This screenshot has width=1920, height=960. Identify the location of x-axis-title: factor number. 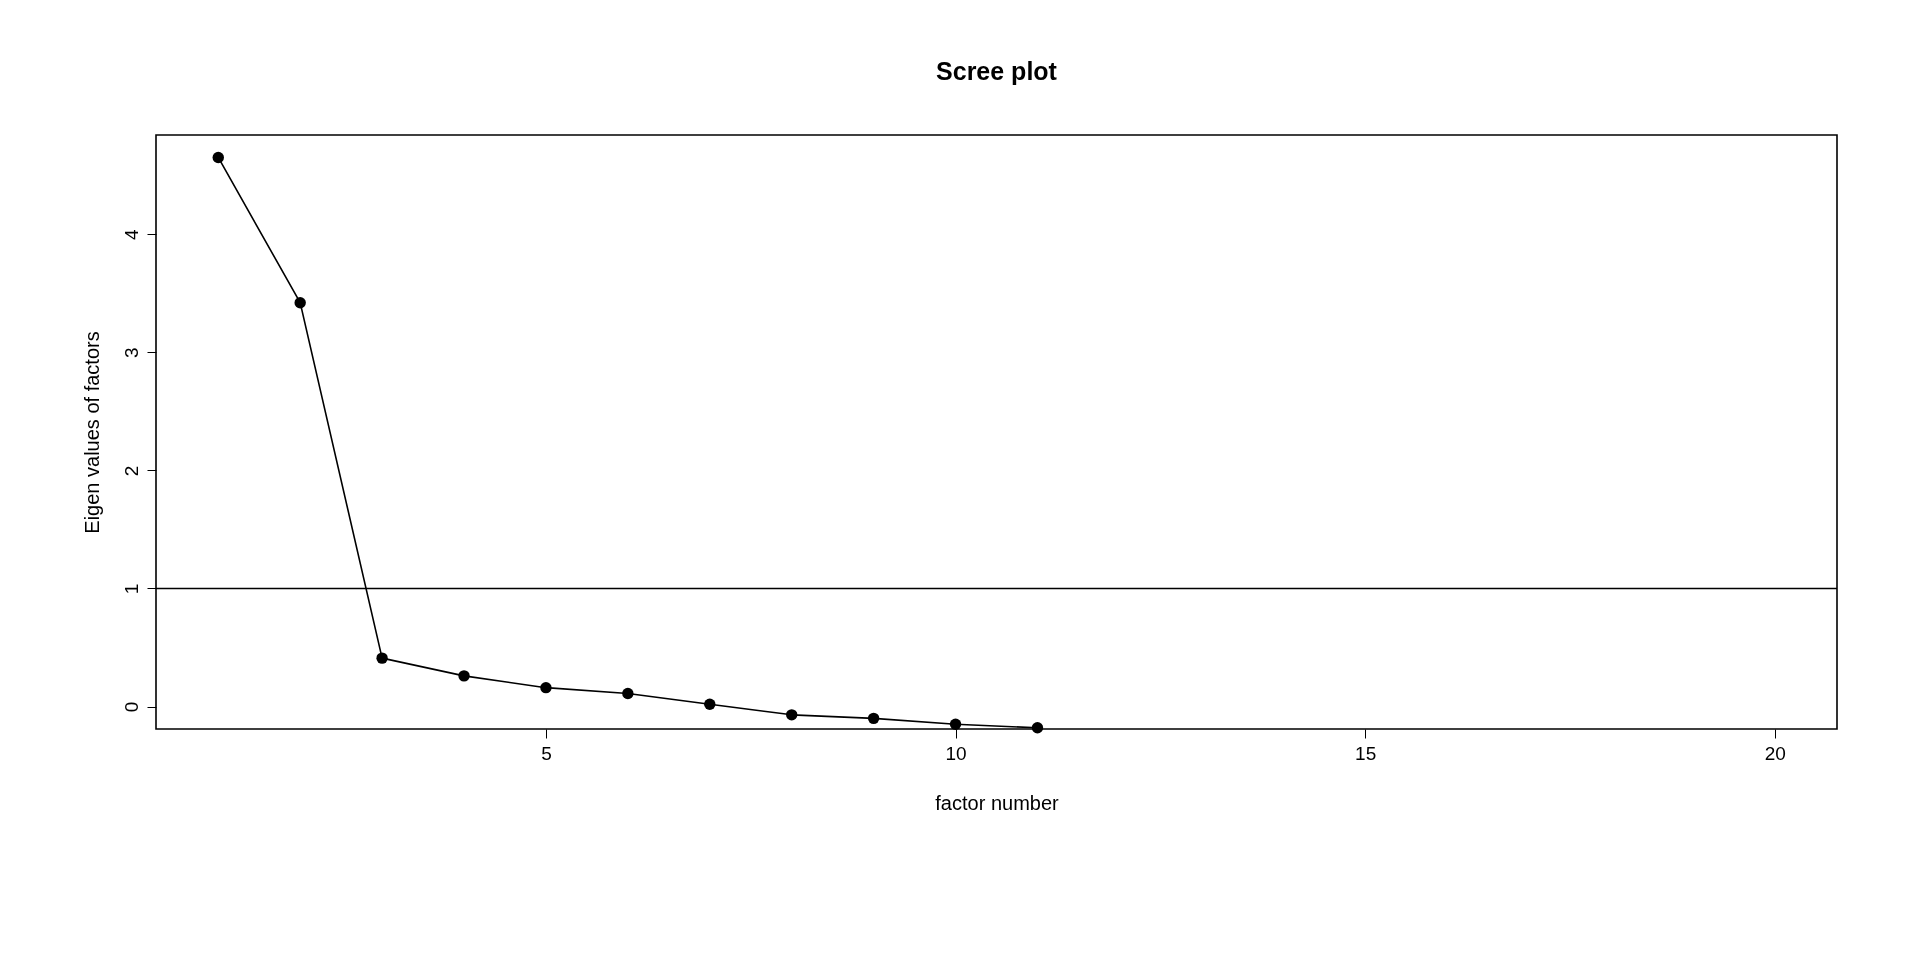
(997, 802).